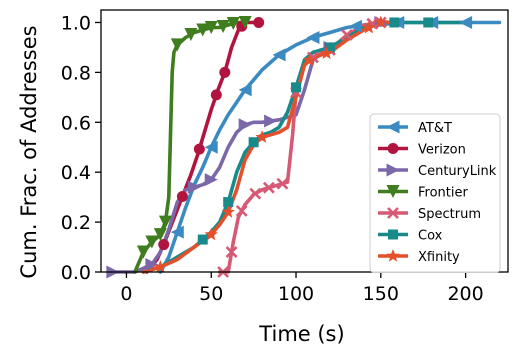  What do you see at coordinates (393, 127) in the screenshot?
I see `legend-marker-atandt` at bounding box center [393, 127].